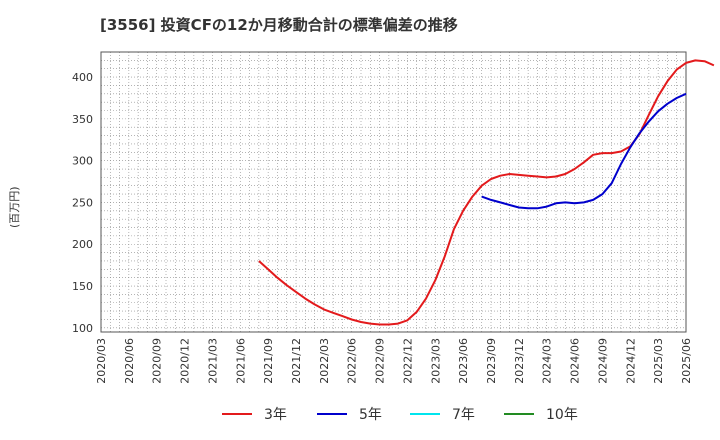 Image resolution: width=720 pixels, height=440 pixels. I want to click on y-tick-label: 150, so click(82, 286).